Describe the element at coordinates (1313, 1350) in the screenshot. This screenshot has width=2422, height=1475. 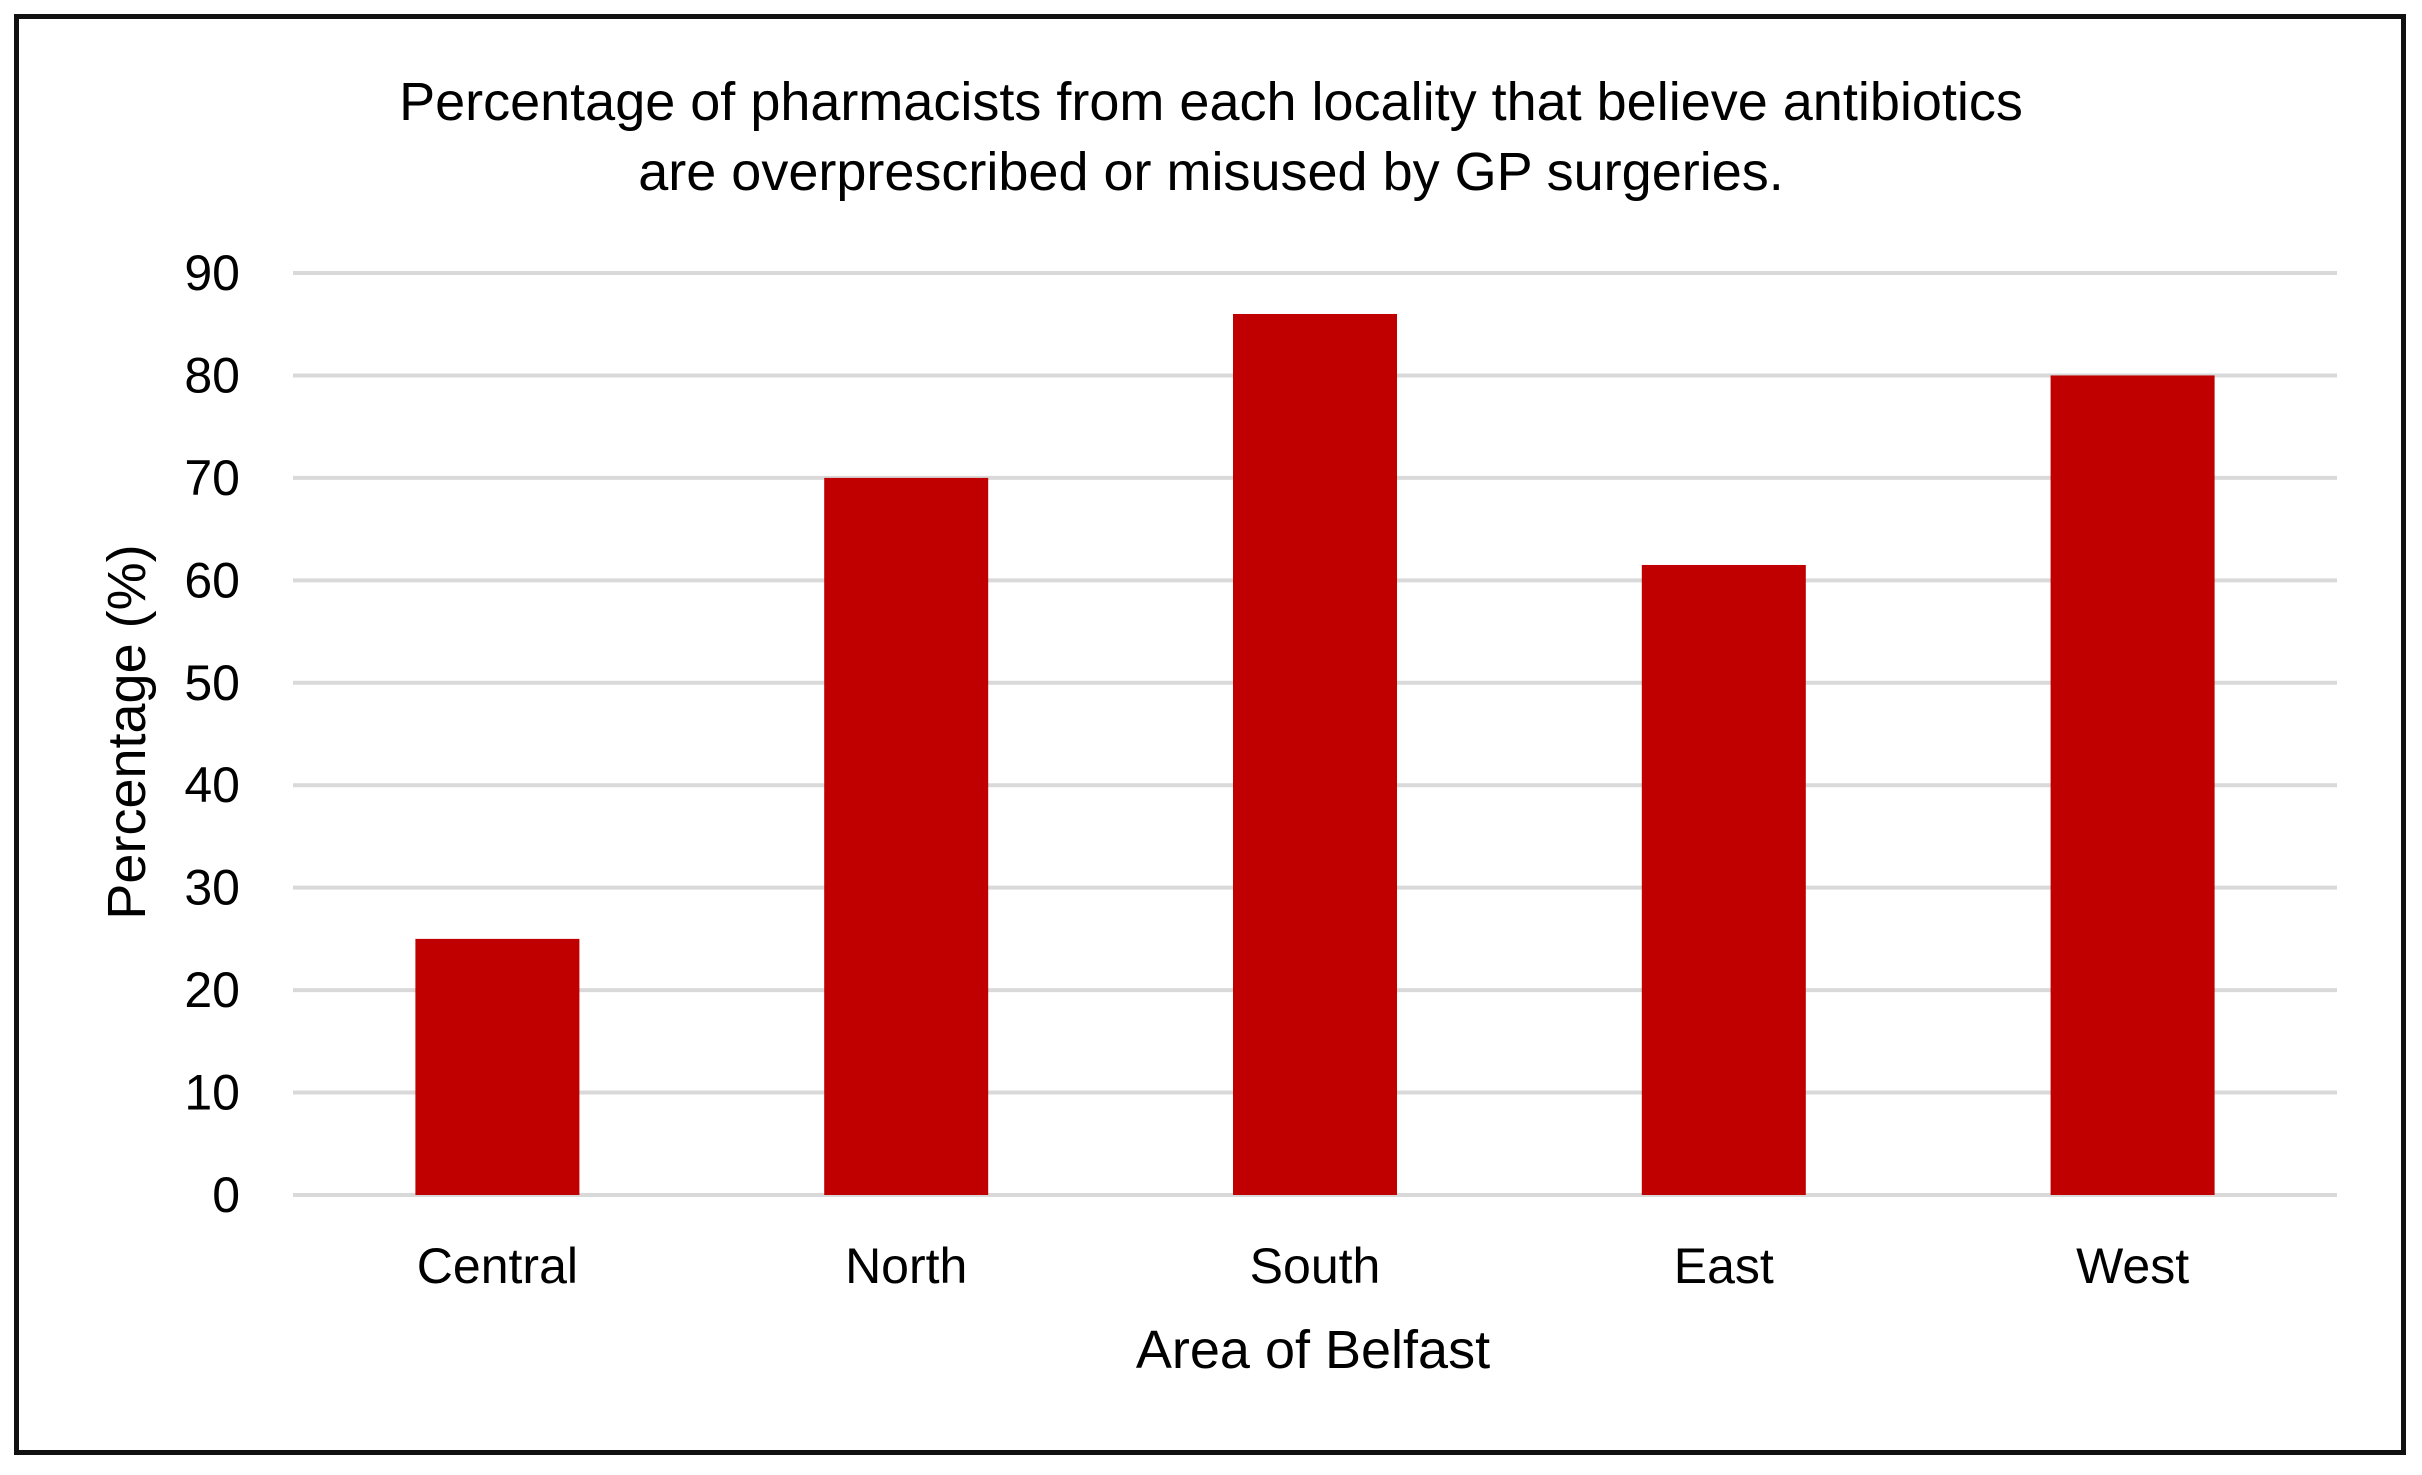
I see `x-axis-title: Area of Belfast` at that location.